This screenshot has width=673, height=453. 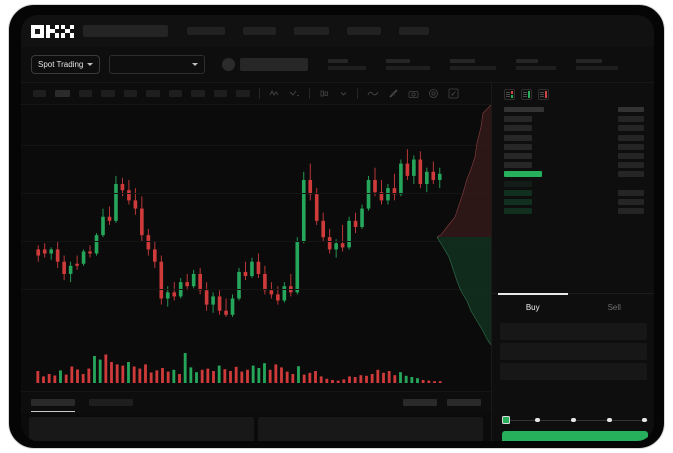 I want to click on tf-more, so click(x=243, y=93).